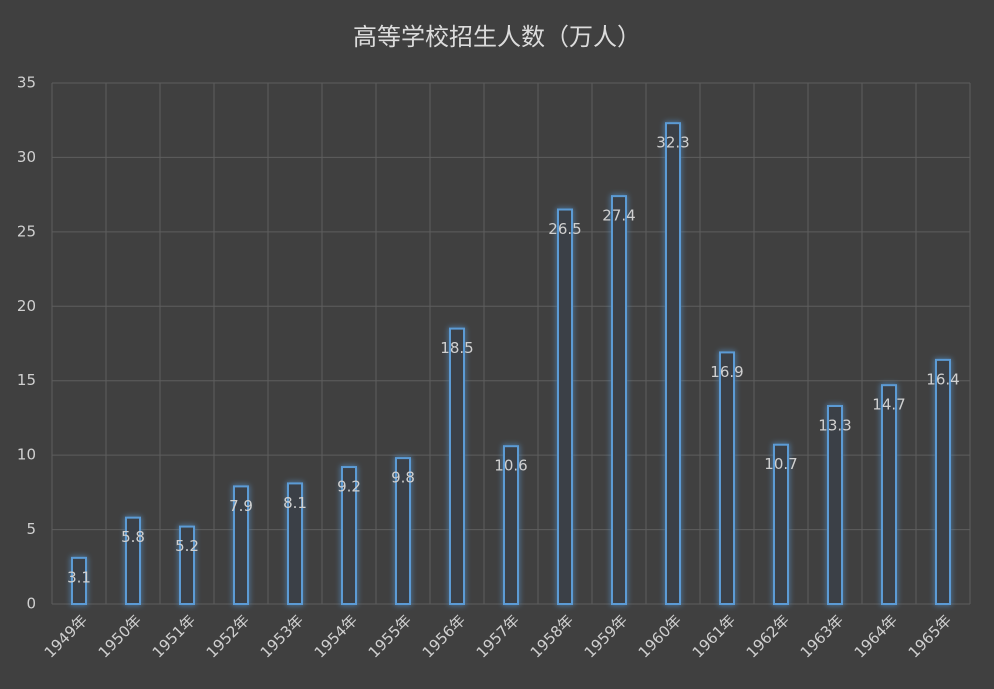 The image size is (994, 689). I want to click on y-tick-label: 0, so click(31, 604).